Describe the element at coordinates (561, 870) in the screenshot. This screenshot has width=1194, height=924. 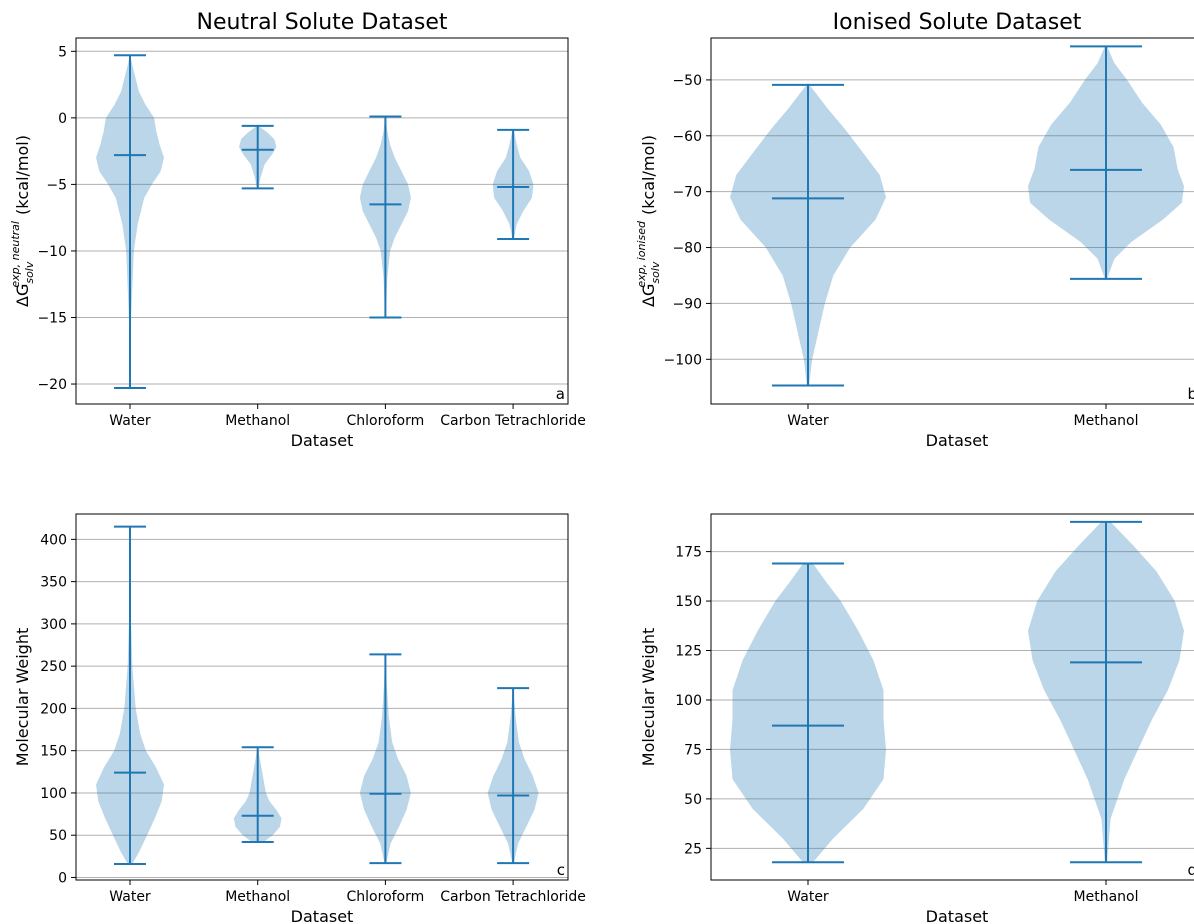
I see `panel-letter: c` at that location.